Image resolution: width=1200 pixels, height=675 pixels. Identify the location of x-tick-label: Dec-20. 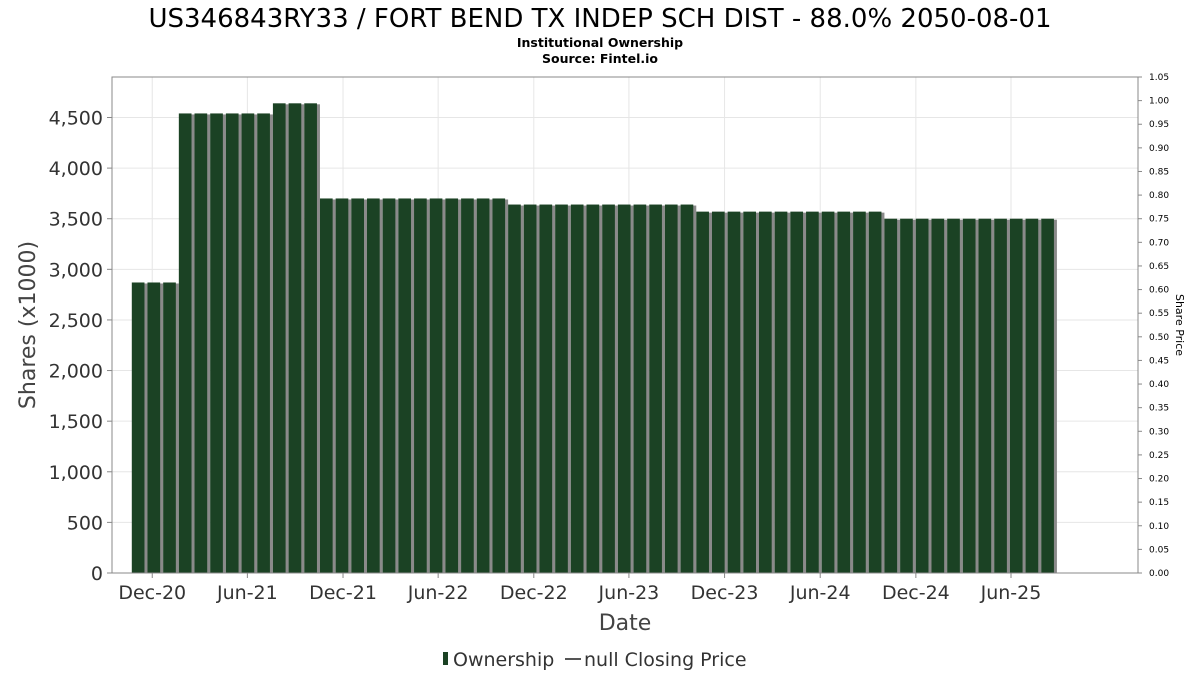
(152, 593).